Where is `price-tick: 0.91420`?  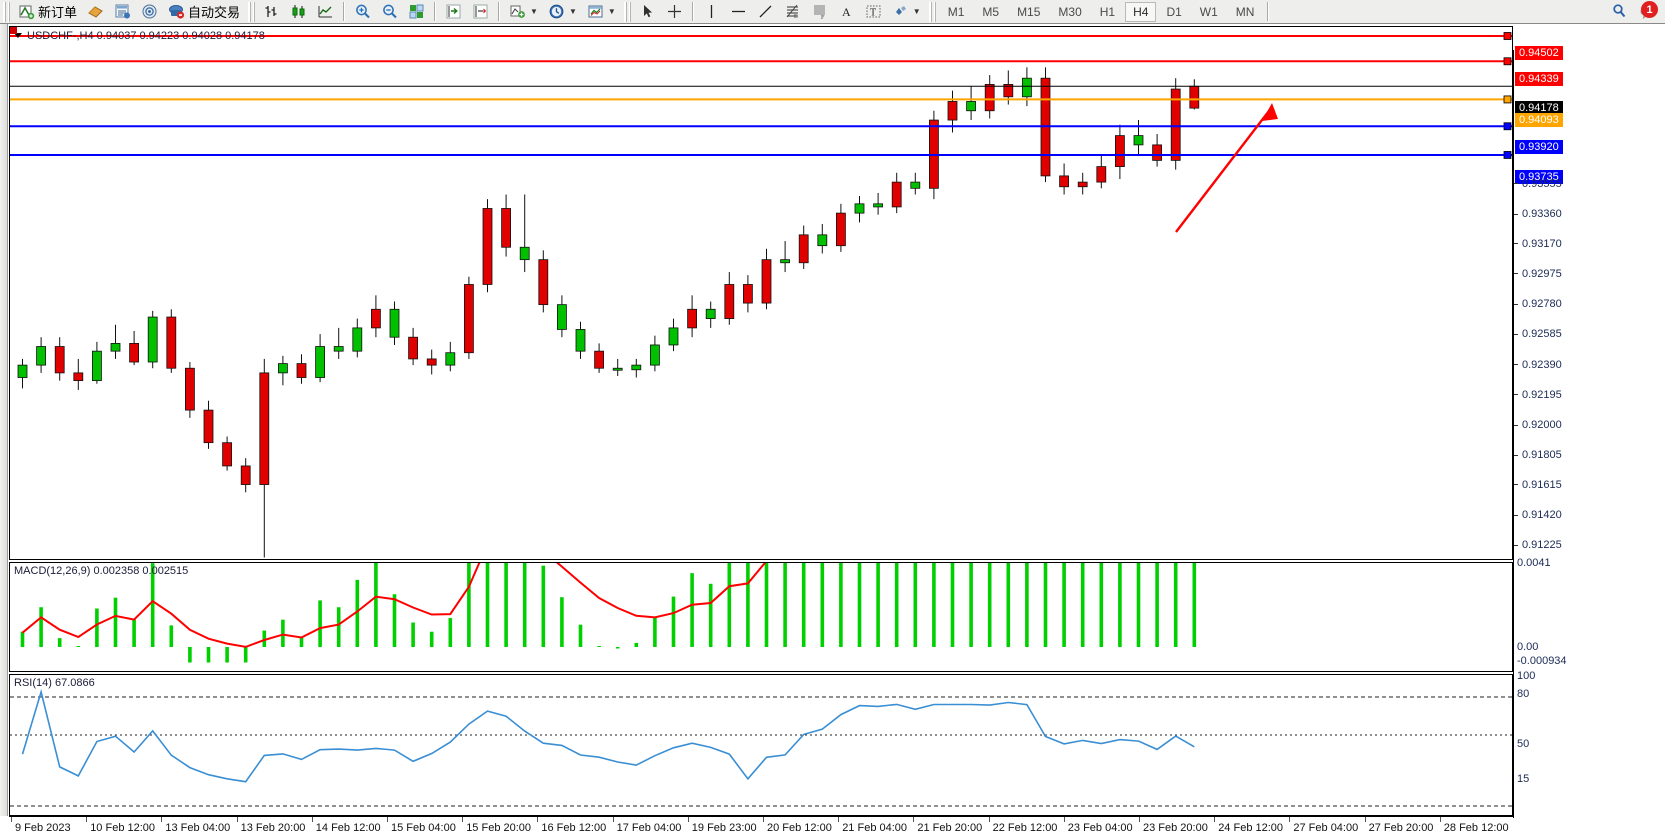 price-tick: 0.91420 is located at coordinates (1538, 515).